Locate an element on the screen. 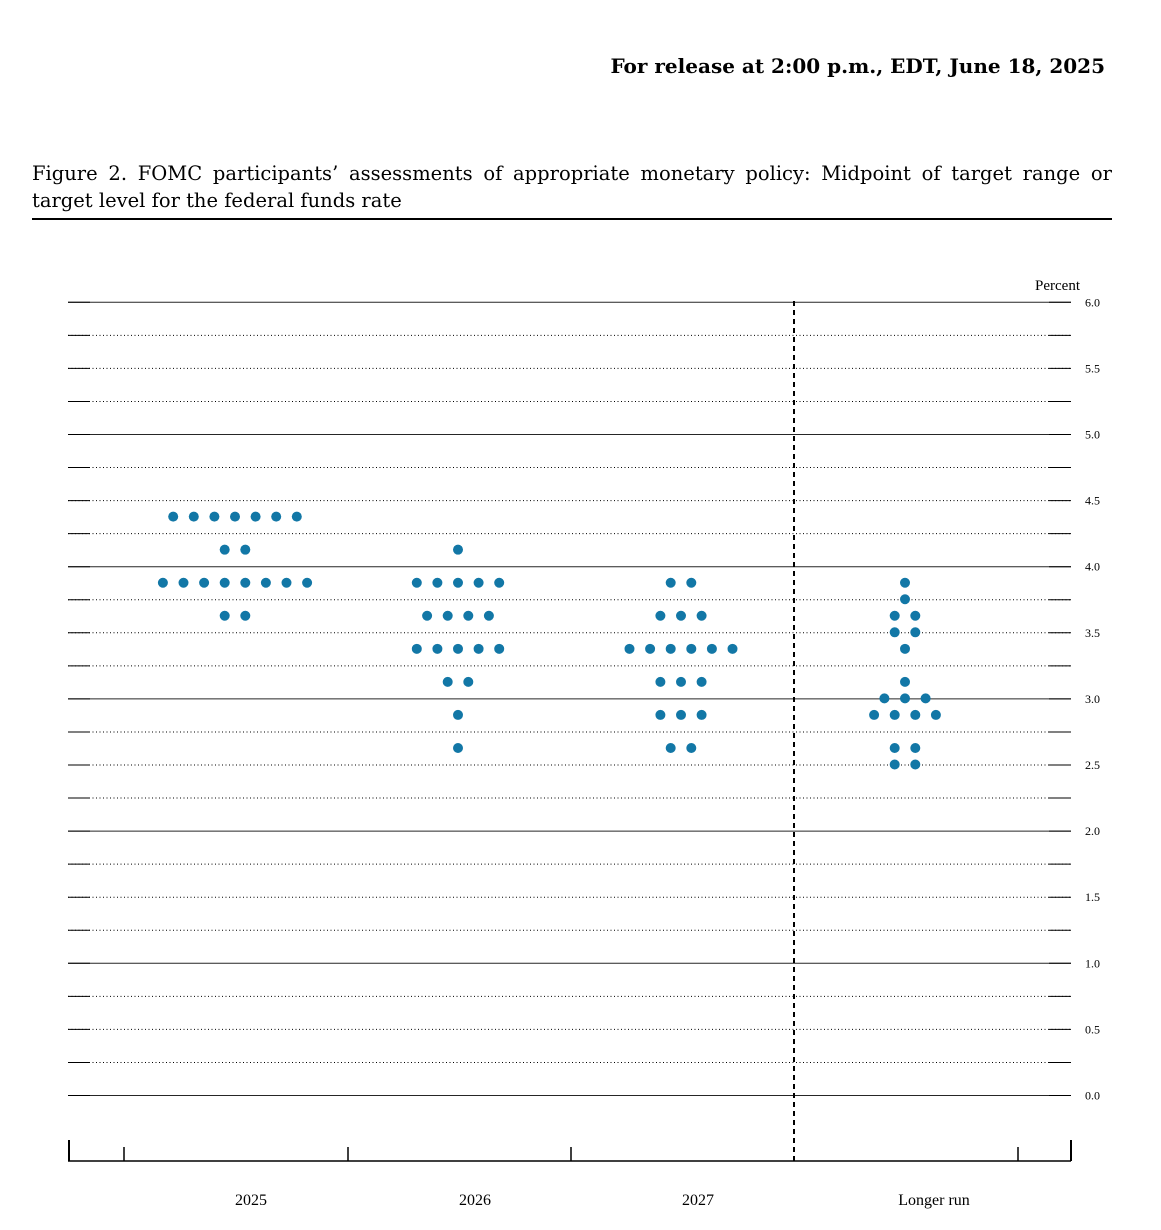 This screenshot has height=1230, width=1161. y-tick-label: 3.5 is located at coordinates (1092, 633).